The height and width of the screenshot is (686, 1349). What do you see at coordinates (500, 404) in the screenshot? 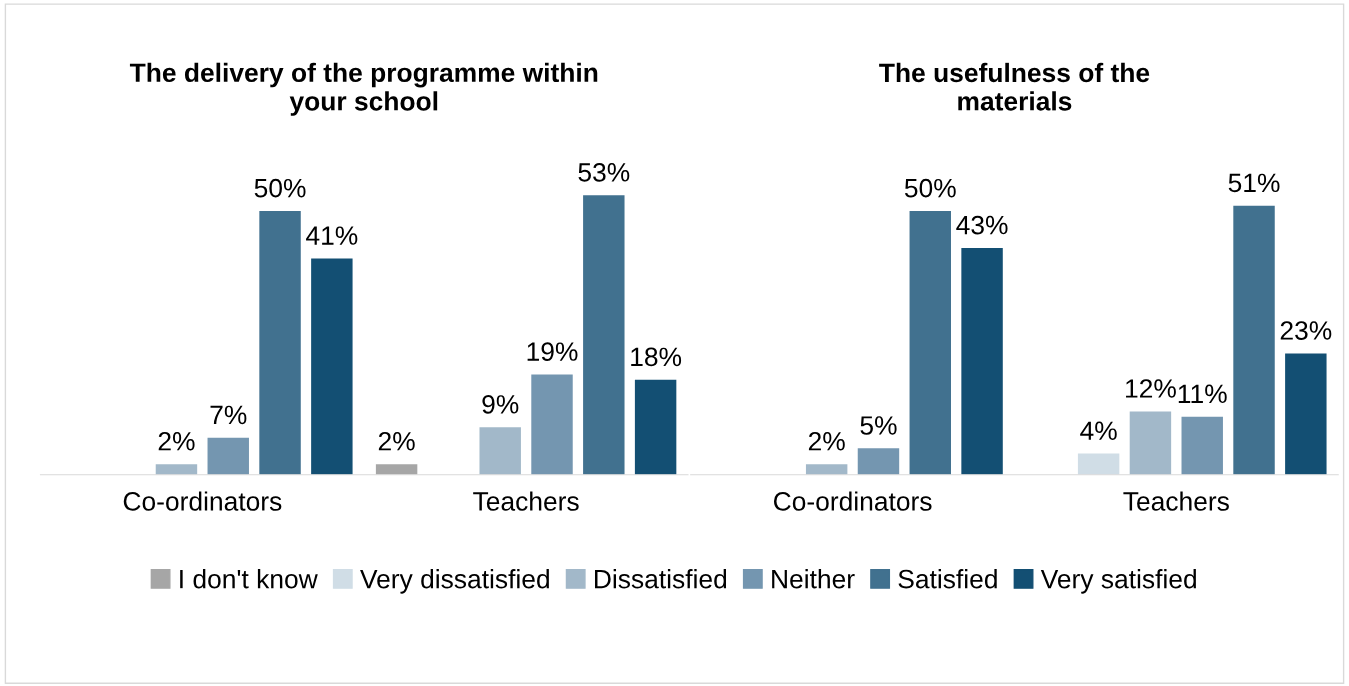
I see `data-label: 9%` at bounding box center [500, 404].